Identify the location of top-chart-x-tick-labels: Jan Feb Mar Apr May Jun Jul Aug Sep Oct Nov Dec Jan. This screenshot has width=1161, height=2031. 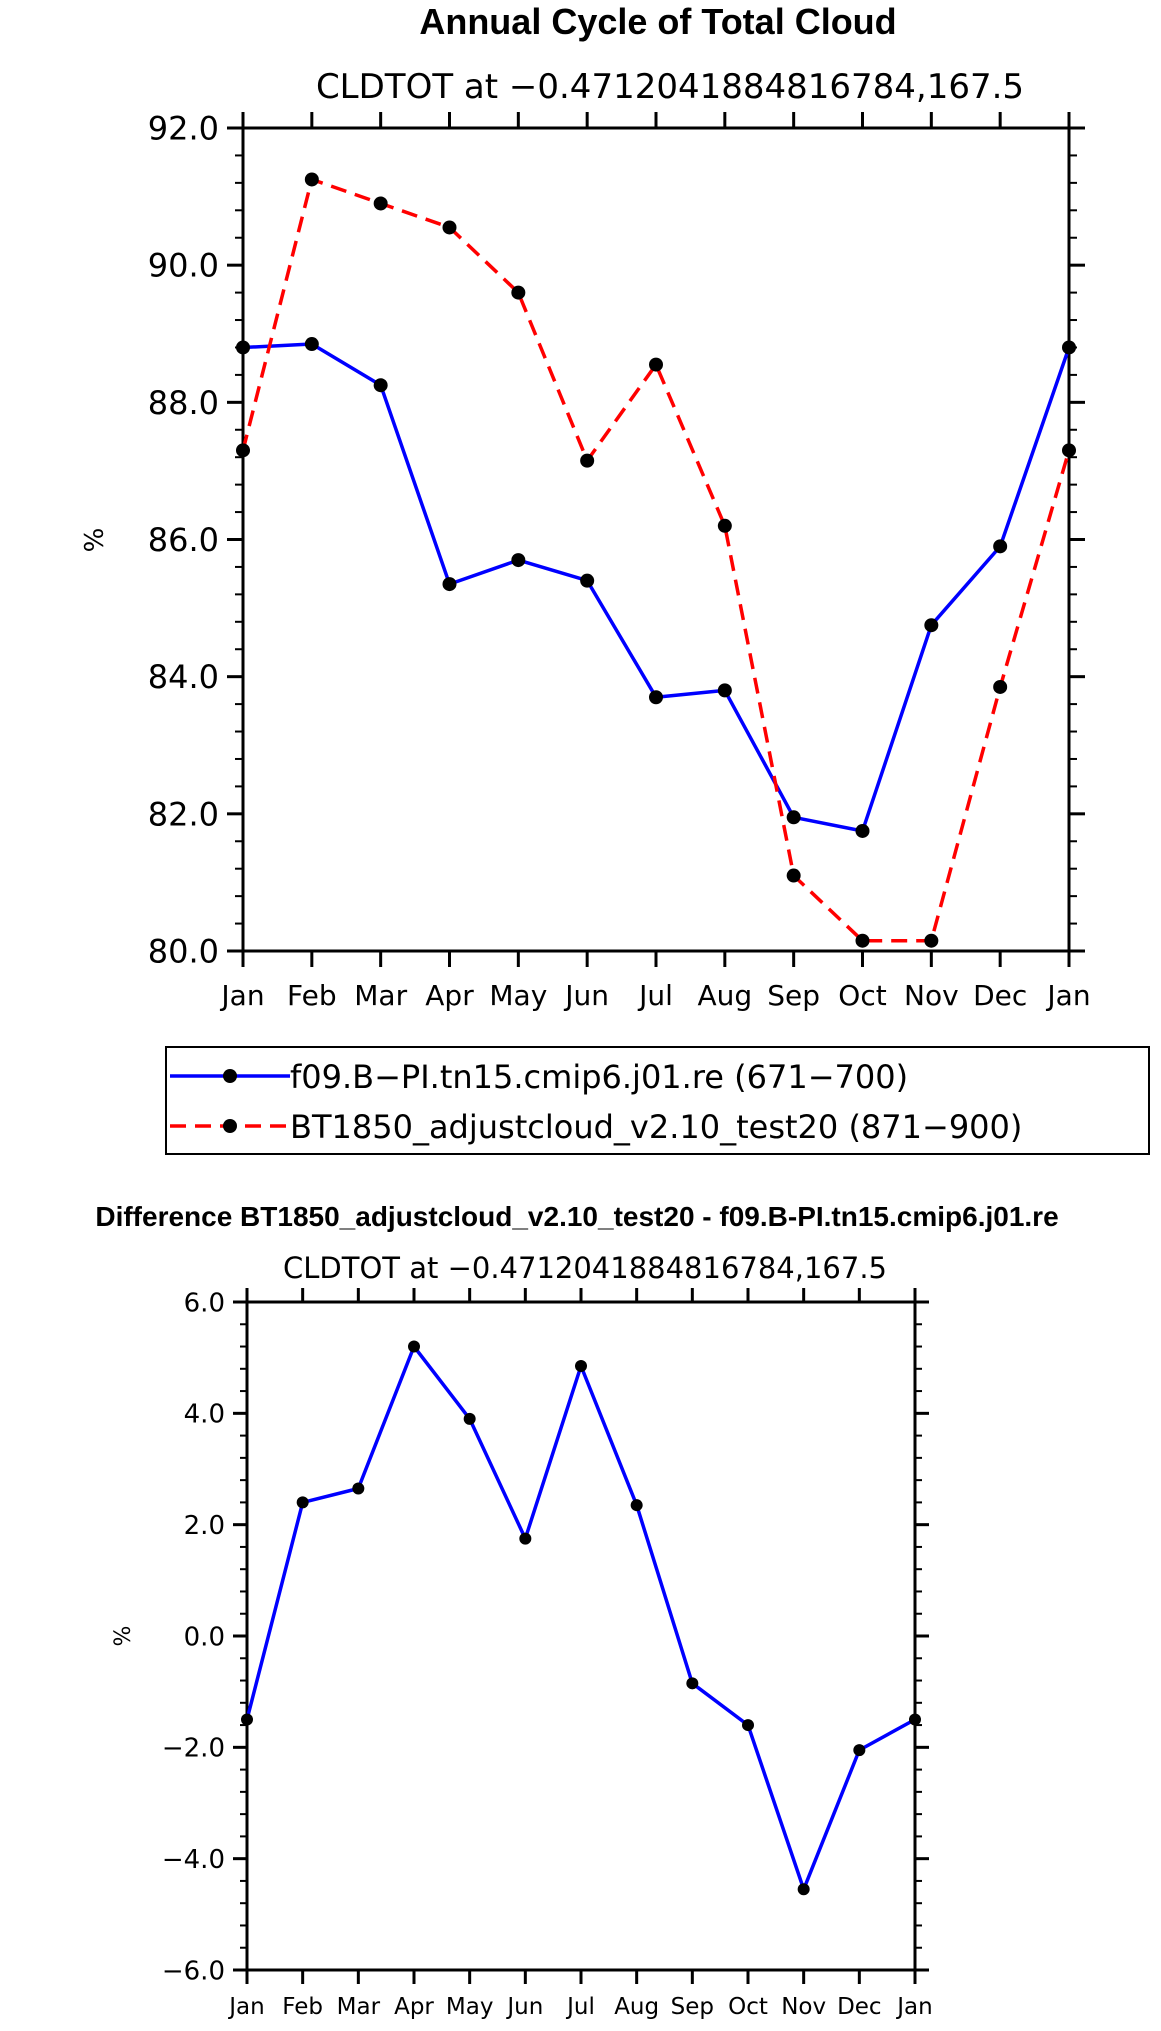
(654, 995).